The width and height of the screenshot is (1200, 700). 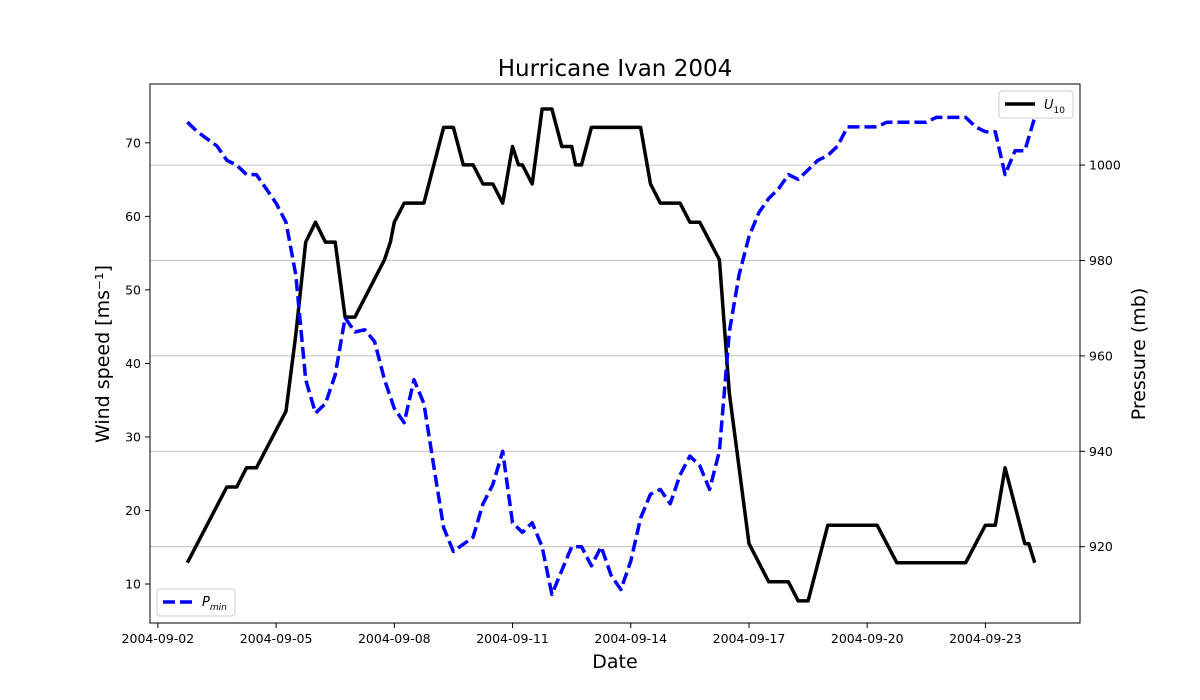 I want to click on y-axis-left: 10 20 30 40 50 60 70, so click(x=137, y=363).